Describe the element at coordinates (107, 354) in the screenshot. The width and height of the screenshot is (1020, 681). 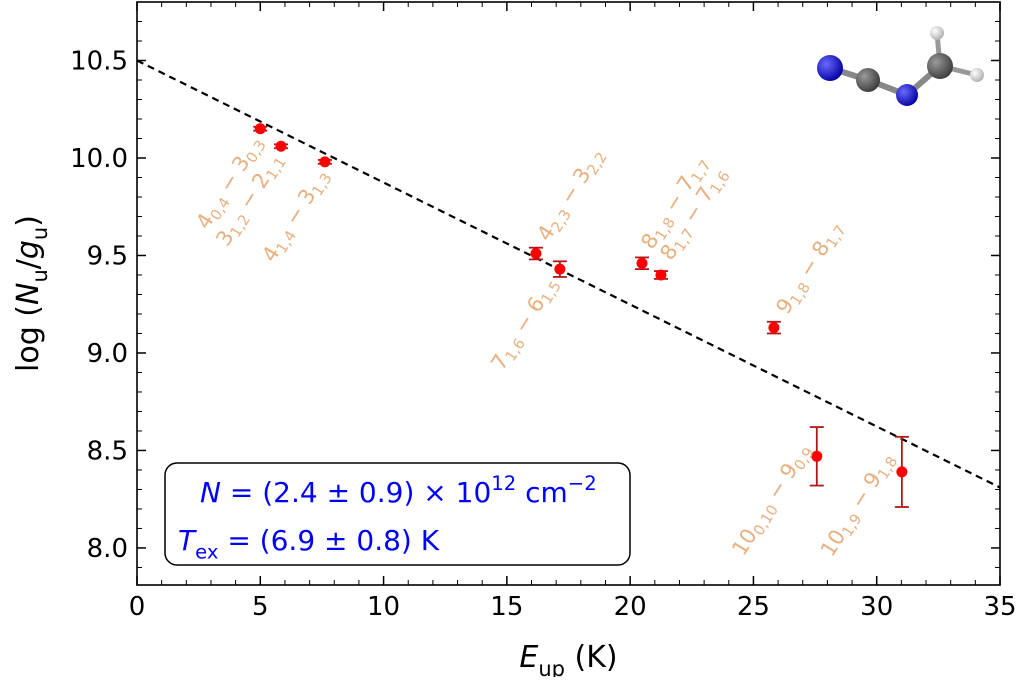
I see `y-tick-label: 9.0` at that location.